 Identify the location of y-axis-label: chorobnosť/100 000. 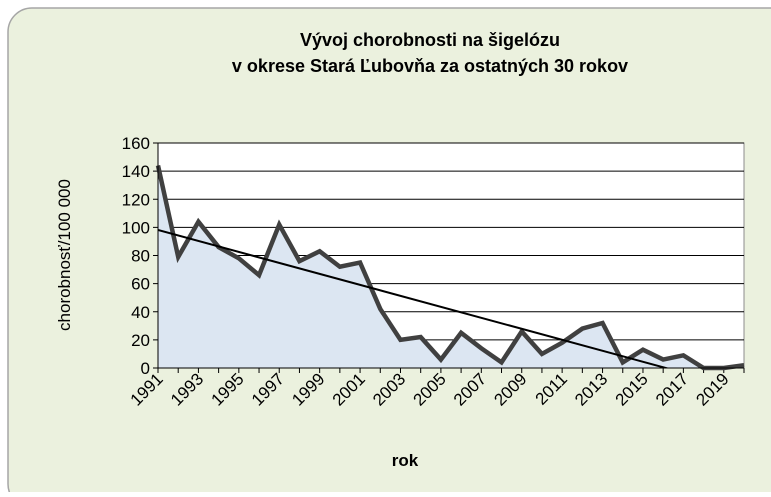
(64, 255).